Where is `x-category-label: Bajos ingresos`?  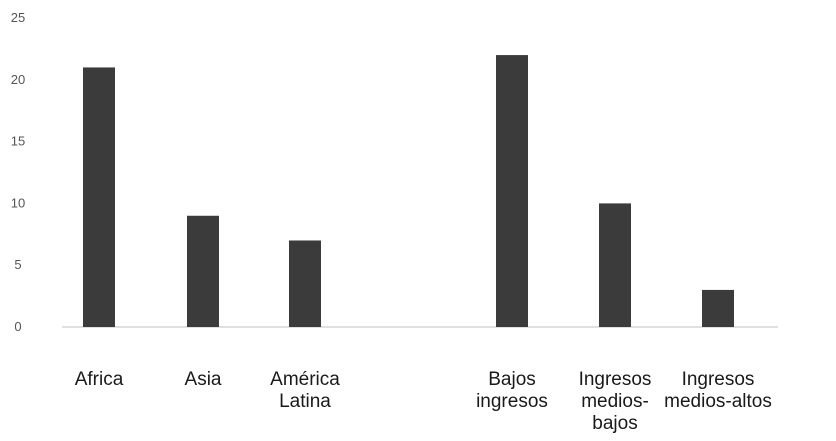 x-category-label: Bajos ingresos is located at coordinates (512, 390).